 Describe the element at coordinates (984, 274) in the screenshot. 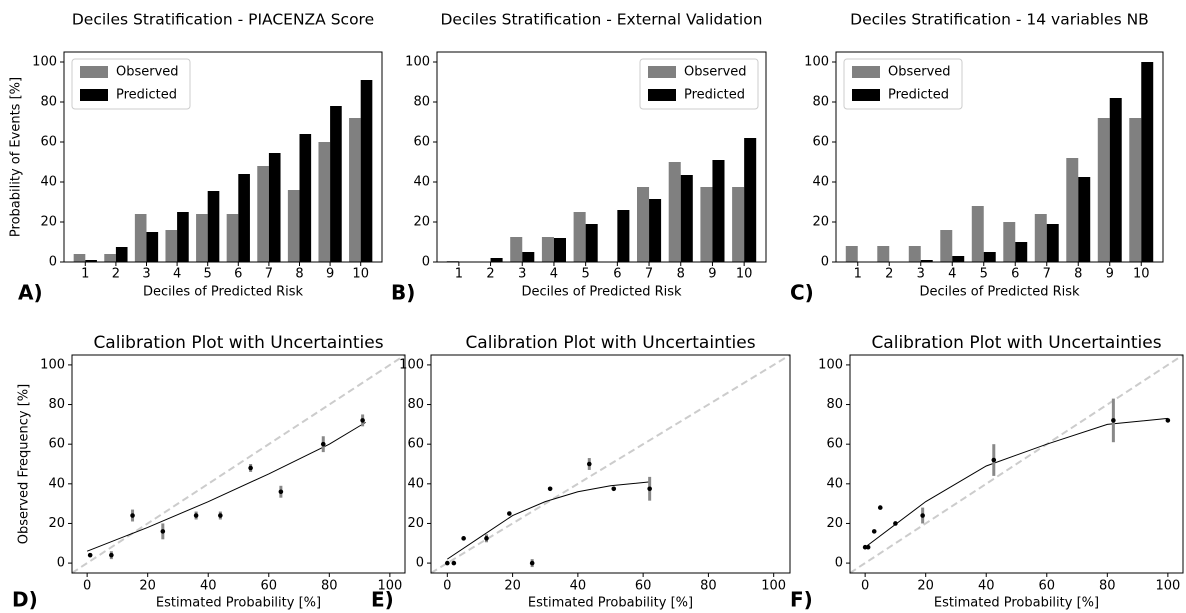

I see `x-tick-label: 5` at that location.